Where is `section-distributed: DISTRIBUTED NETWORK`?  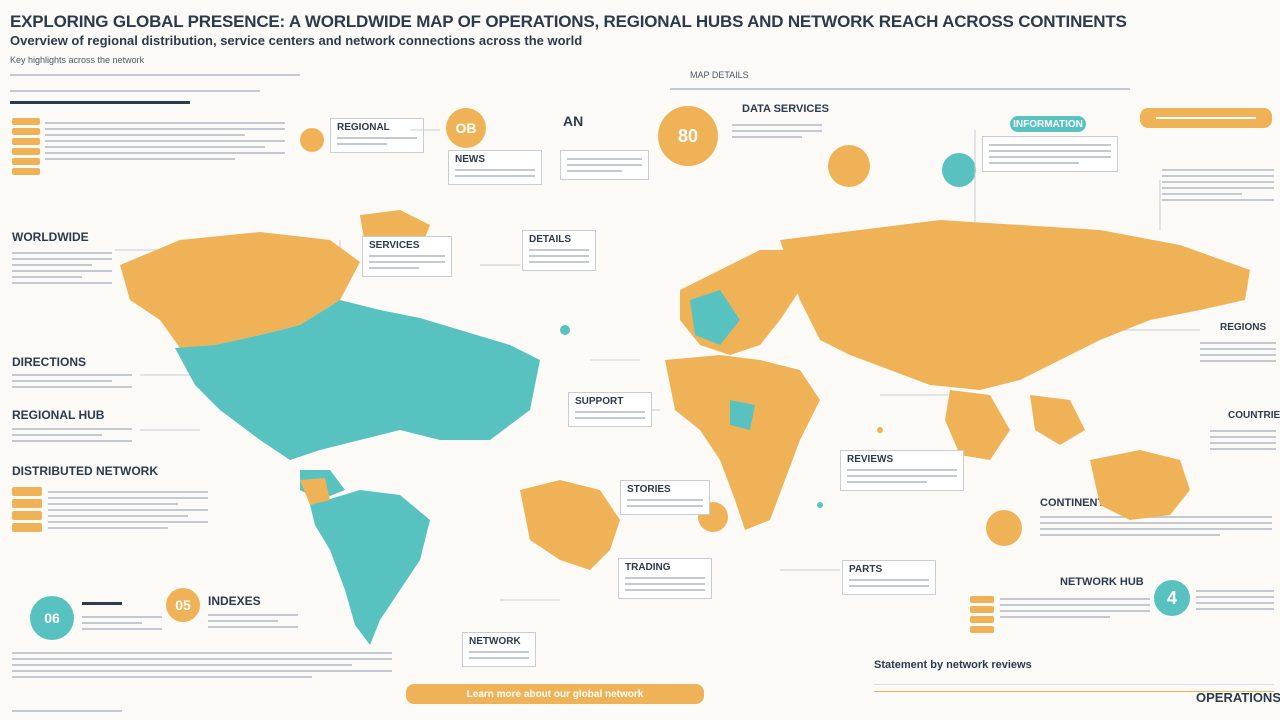 section-distributed: DISTRIBUTED NETWORK is located at coordinates (85, 471).